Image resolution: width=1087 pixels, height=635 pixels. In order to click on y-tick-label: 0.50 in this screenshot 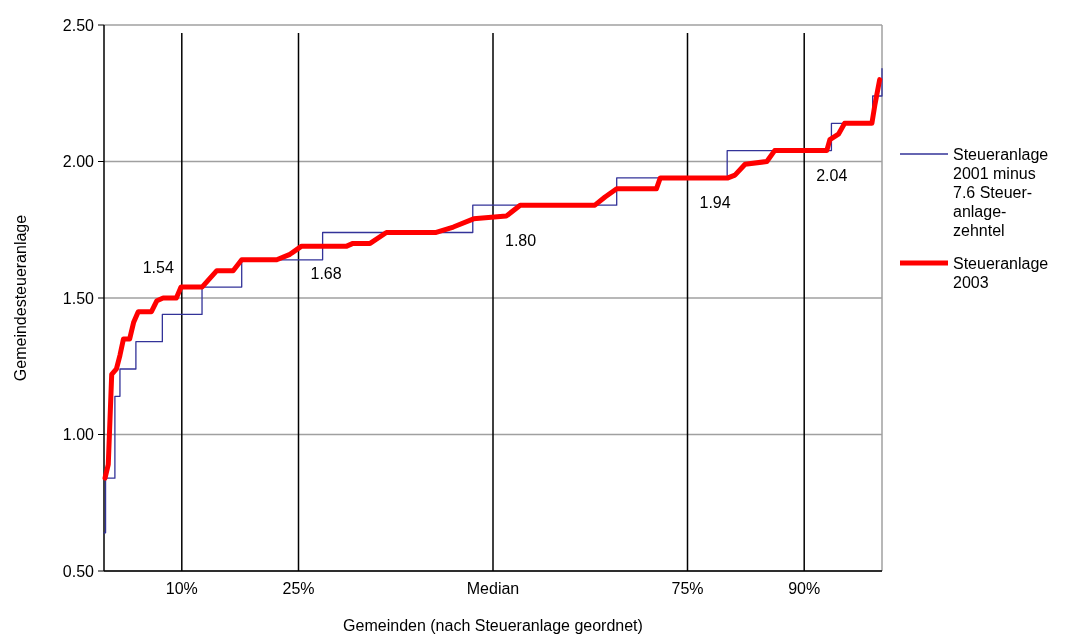, I will do `click(78, 571)`.